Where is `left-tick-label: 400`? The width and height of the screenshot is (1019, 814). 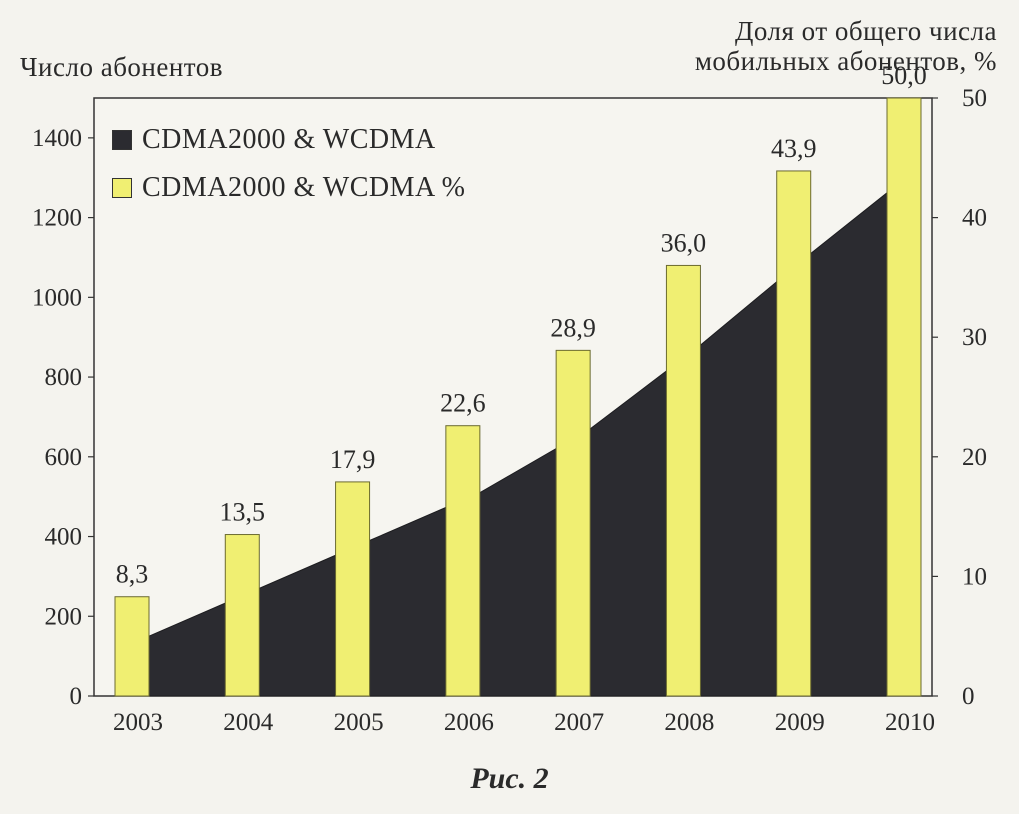 left-tick-label: 400 is located at coordinates (64, 537).